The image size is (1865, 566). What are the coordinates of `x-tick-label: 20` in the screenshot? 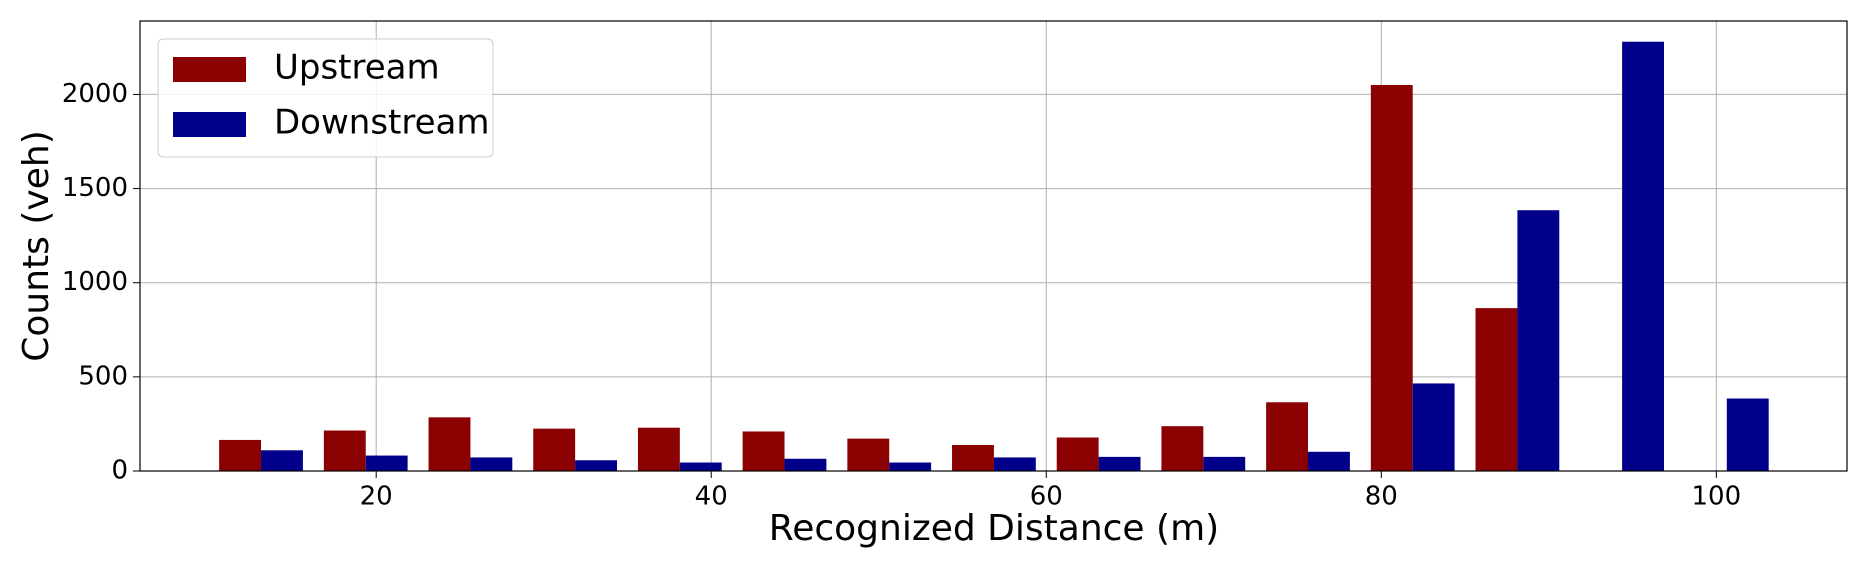 It's located at (376, 497).